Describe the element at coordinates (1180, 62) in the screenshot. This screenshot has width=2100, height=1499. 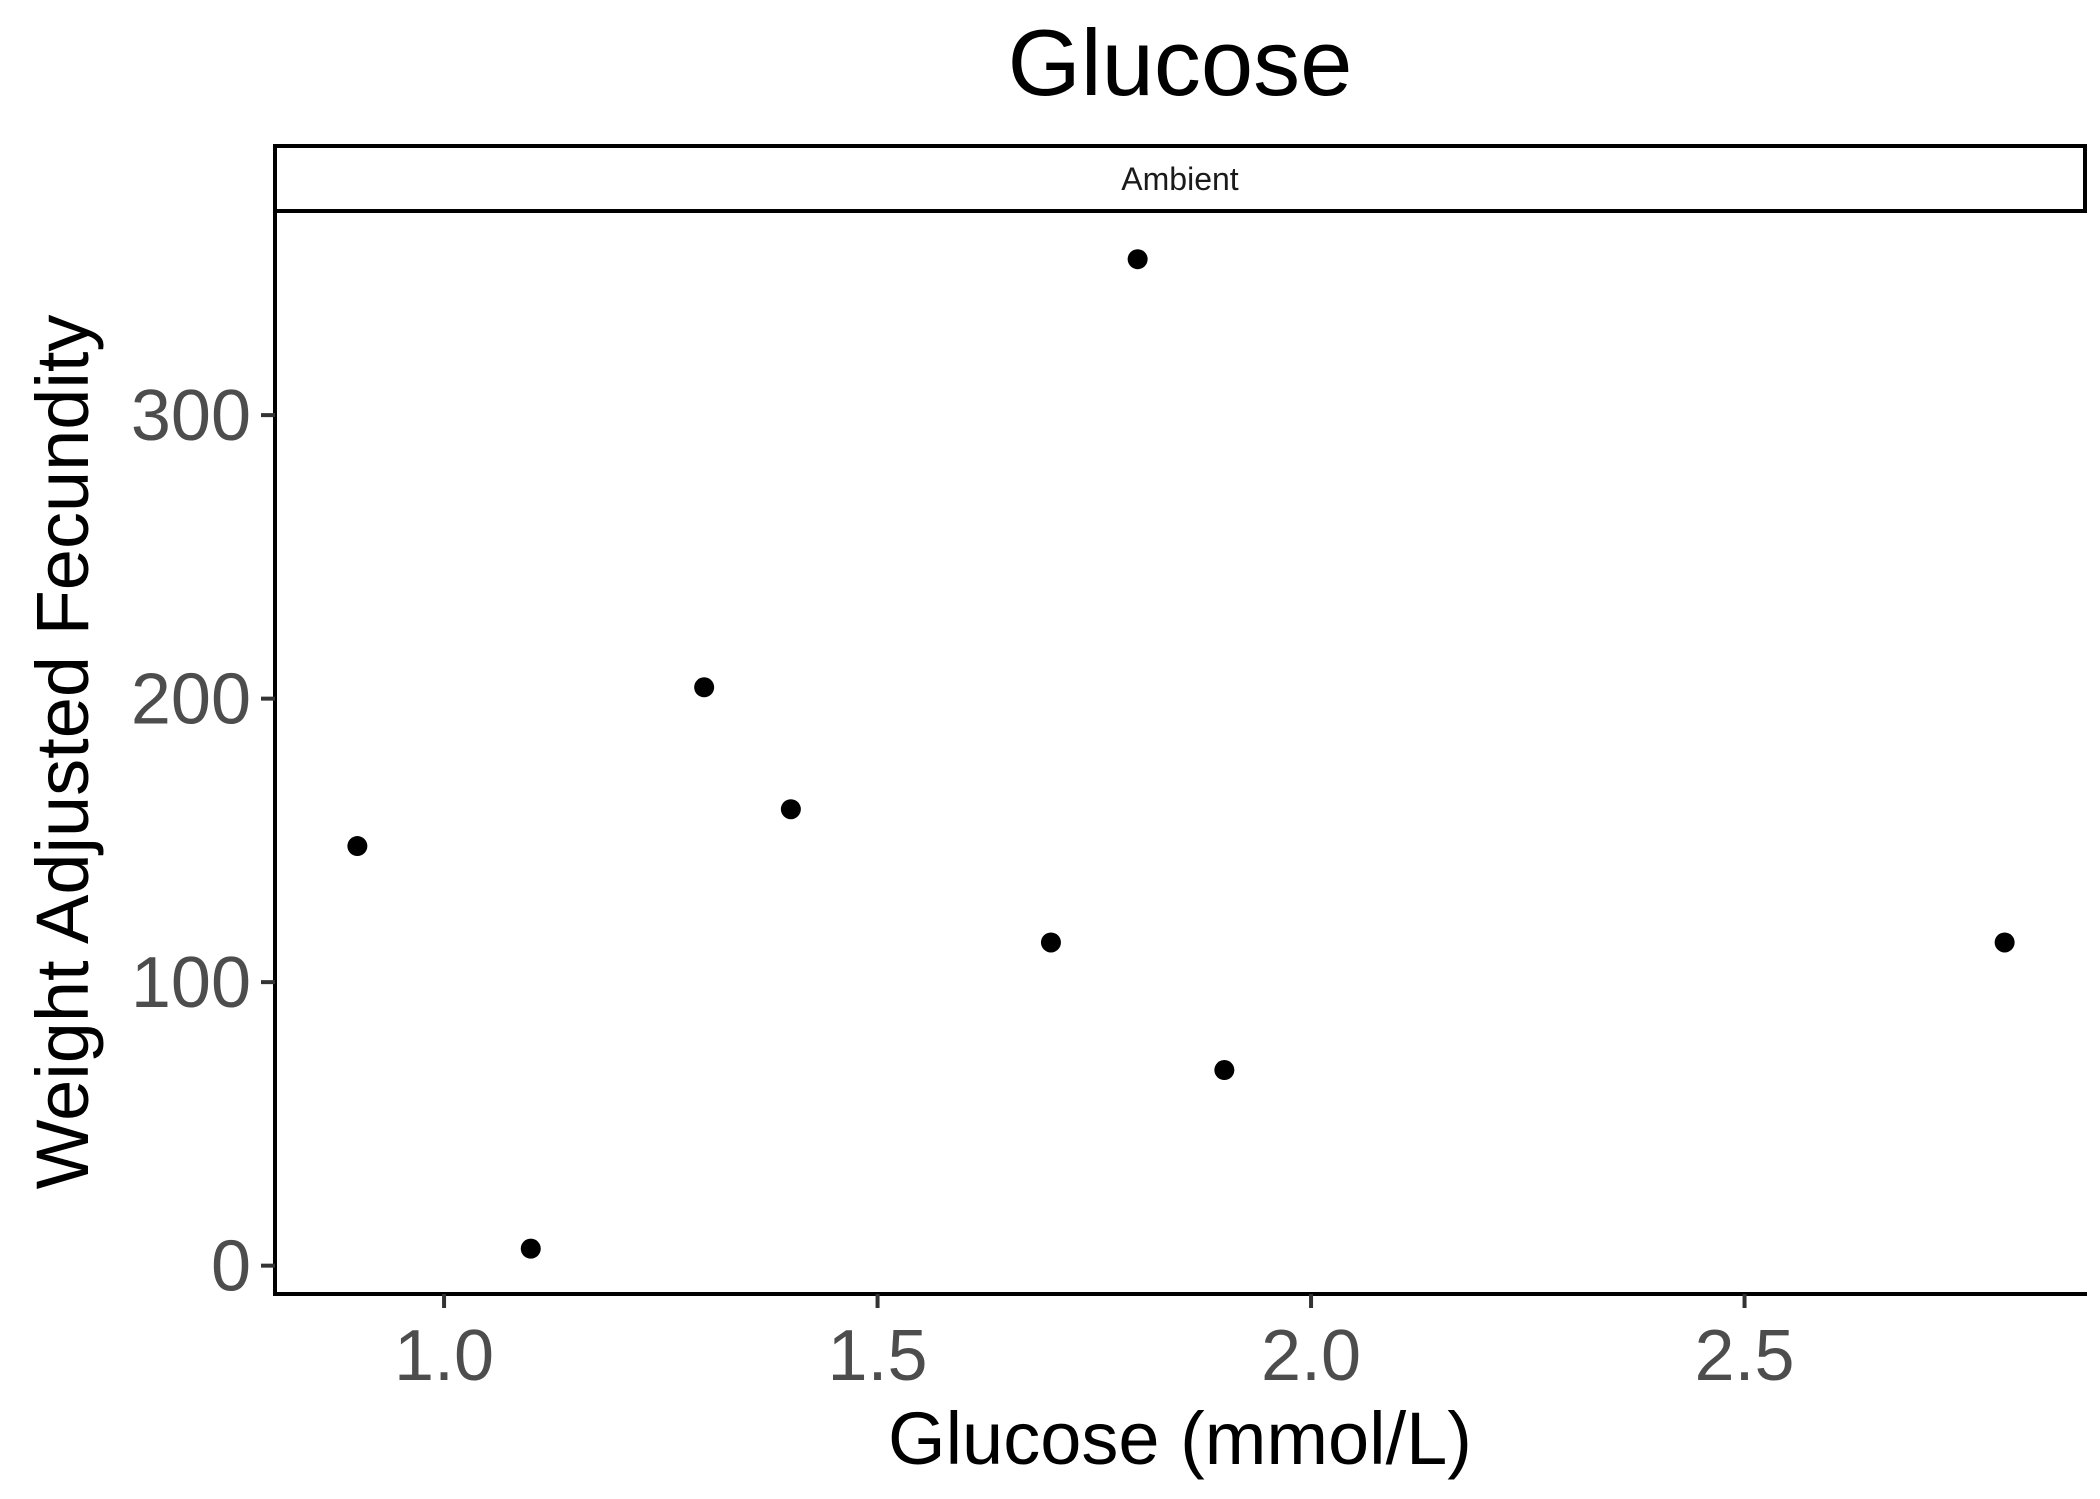
I see `chart-title: Glucose` at that location.